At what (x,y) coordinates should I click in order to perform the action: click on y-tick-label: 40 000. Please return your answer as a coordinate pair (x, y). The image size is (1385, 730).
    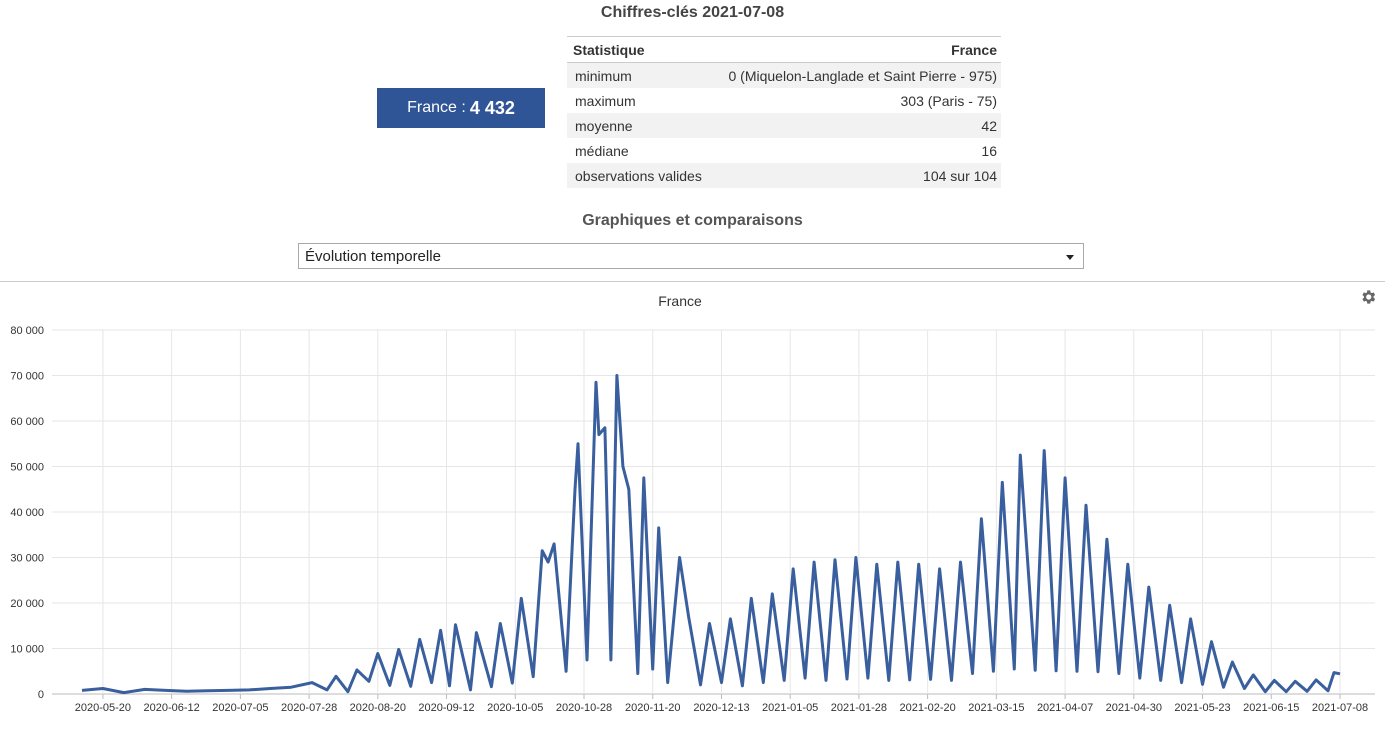
    Looking at the image, I should click on (27, 513).